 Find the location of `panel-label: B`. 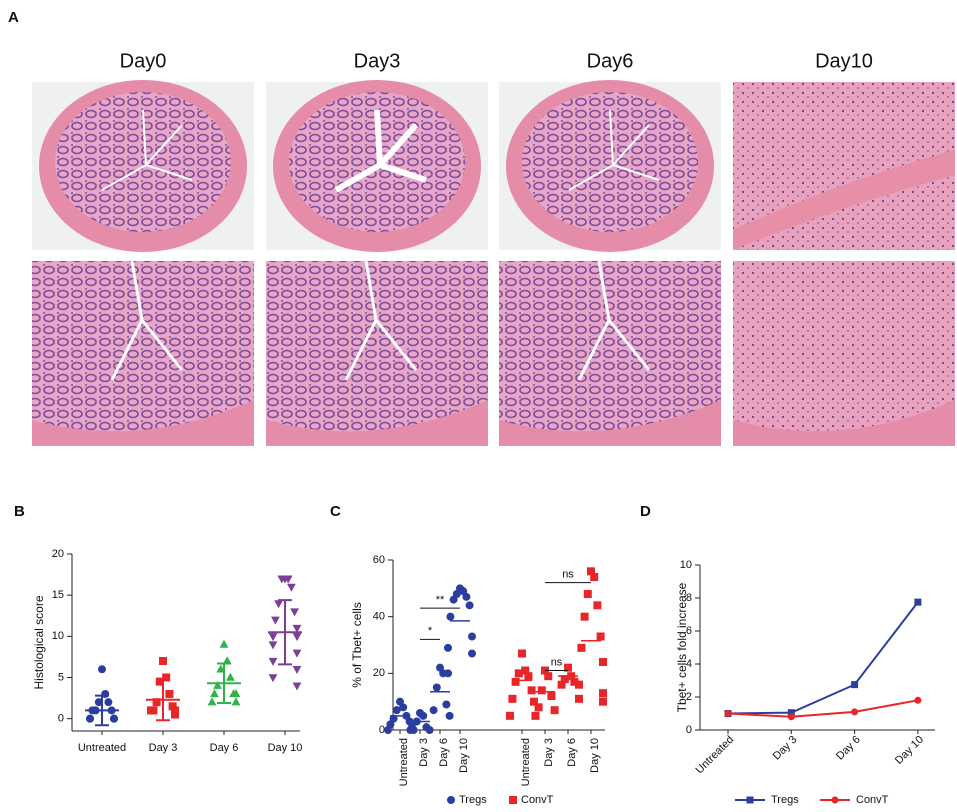

panel-label: B is located at coordinates (19, 511).